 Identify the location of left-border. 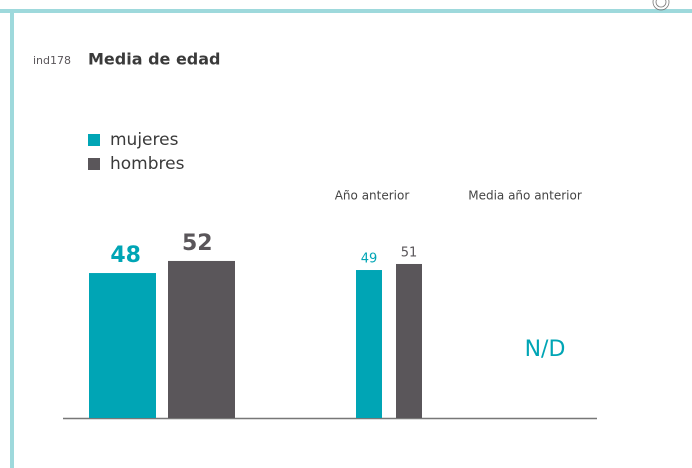
(12, 238).